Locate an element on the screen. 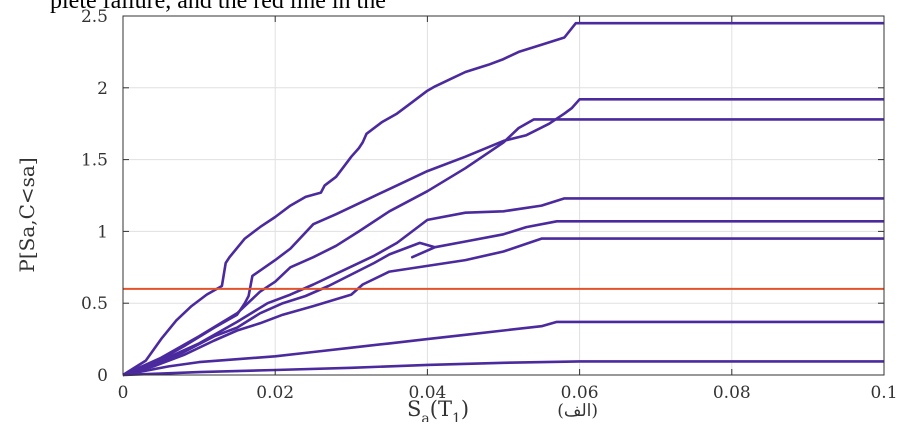 Image resolution: width=906 pixels, height=426 pixels. x-tick-label: 0.02 is located at coordinates (275, 393).